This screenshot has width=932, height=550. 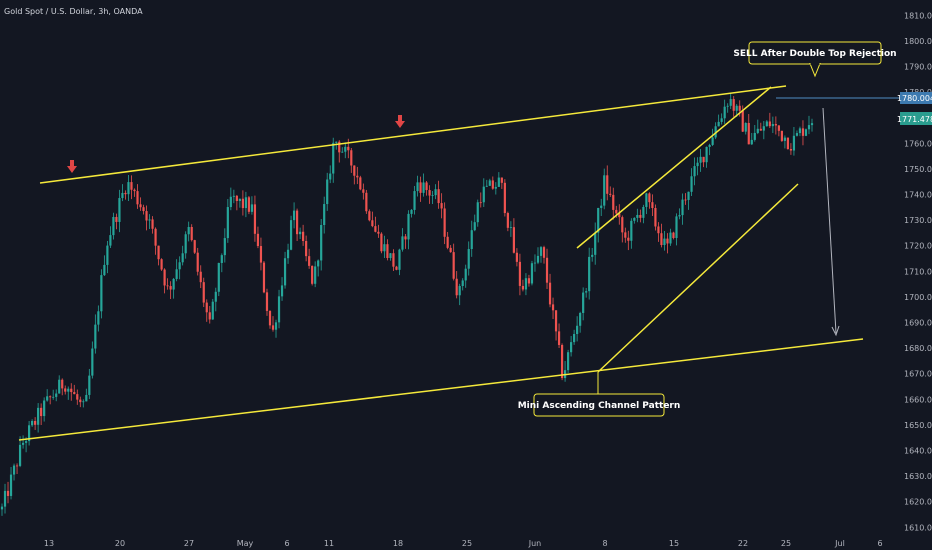 What do you see at coordinates (599, 394) in the screenshot?
I see `channel-callout: Mini Ascending Channel Pattern` at bounding box center [599, 394].